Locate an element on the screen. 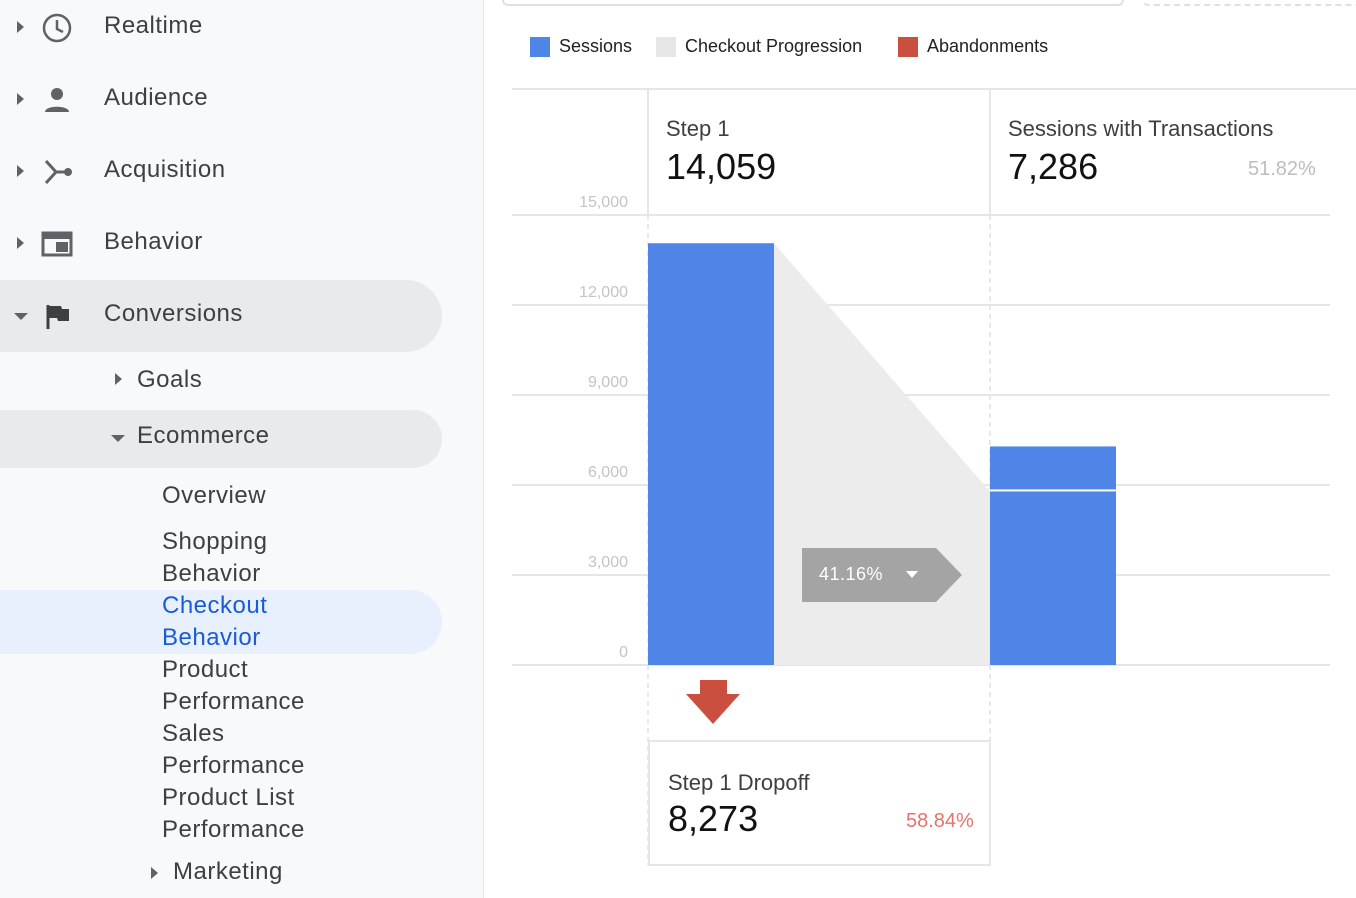  active-item-highlight is located at coordinates (221, 622).